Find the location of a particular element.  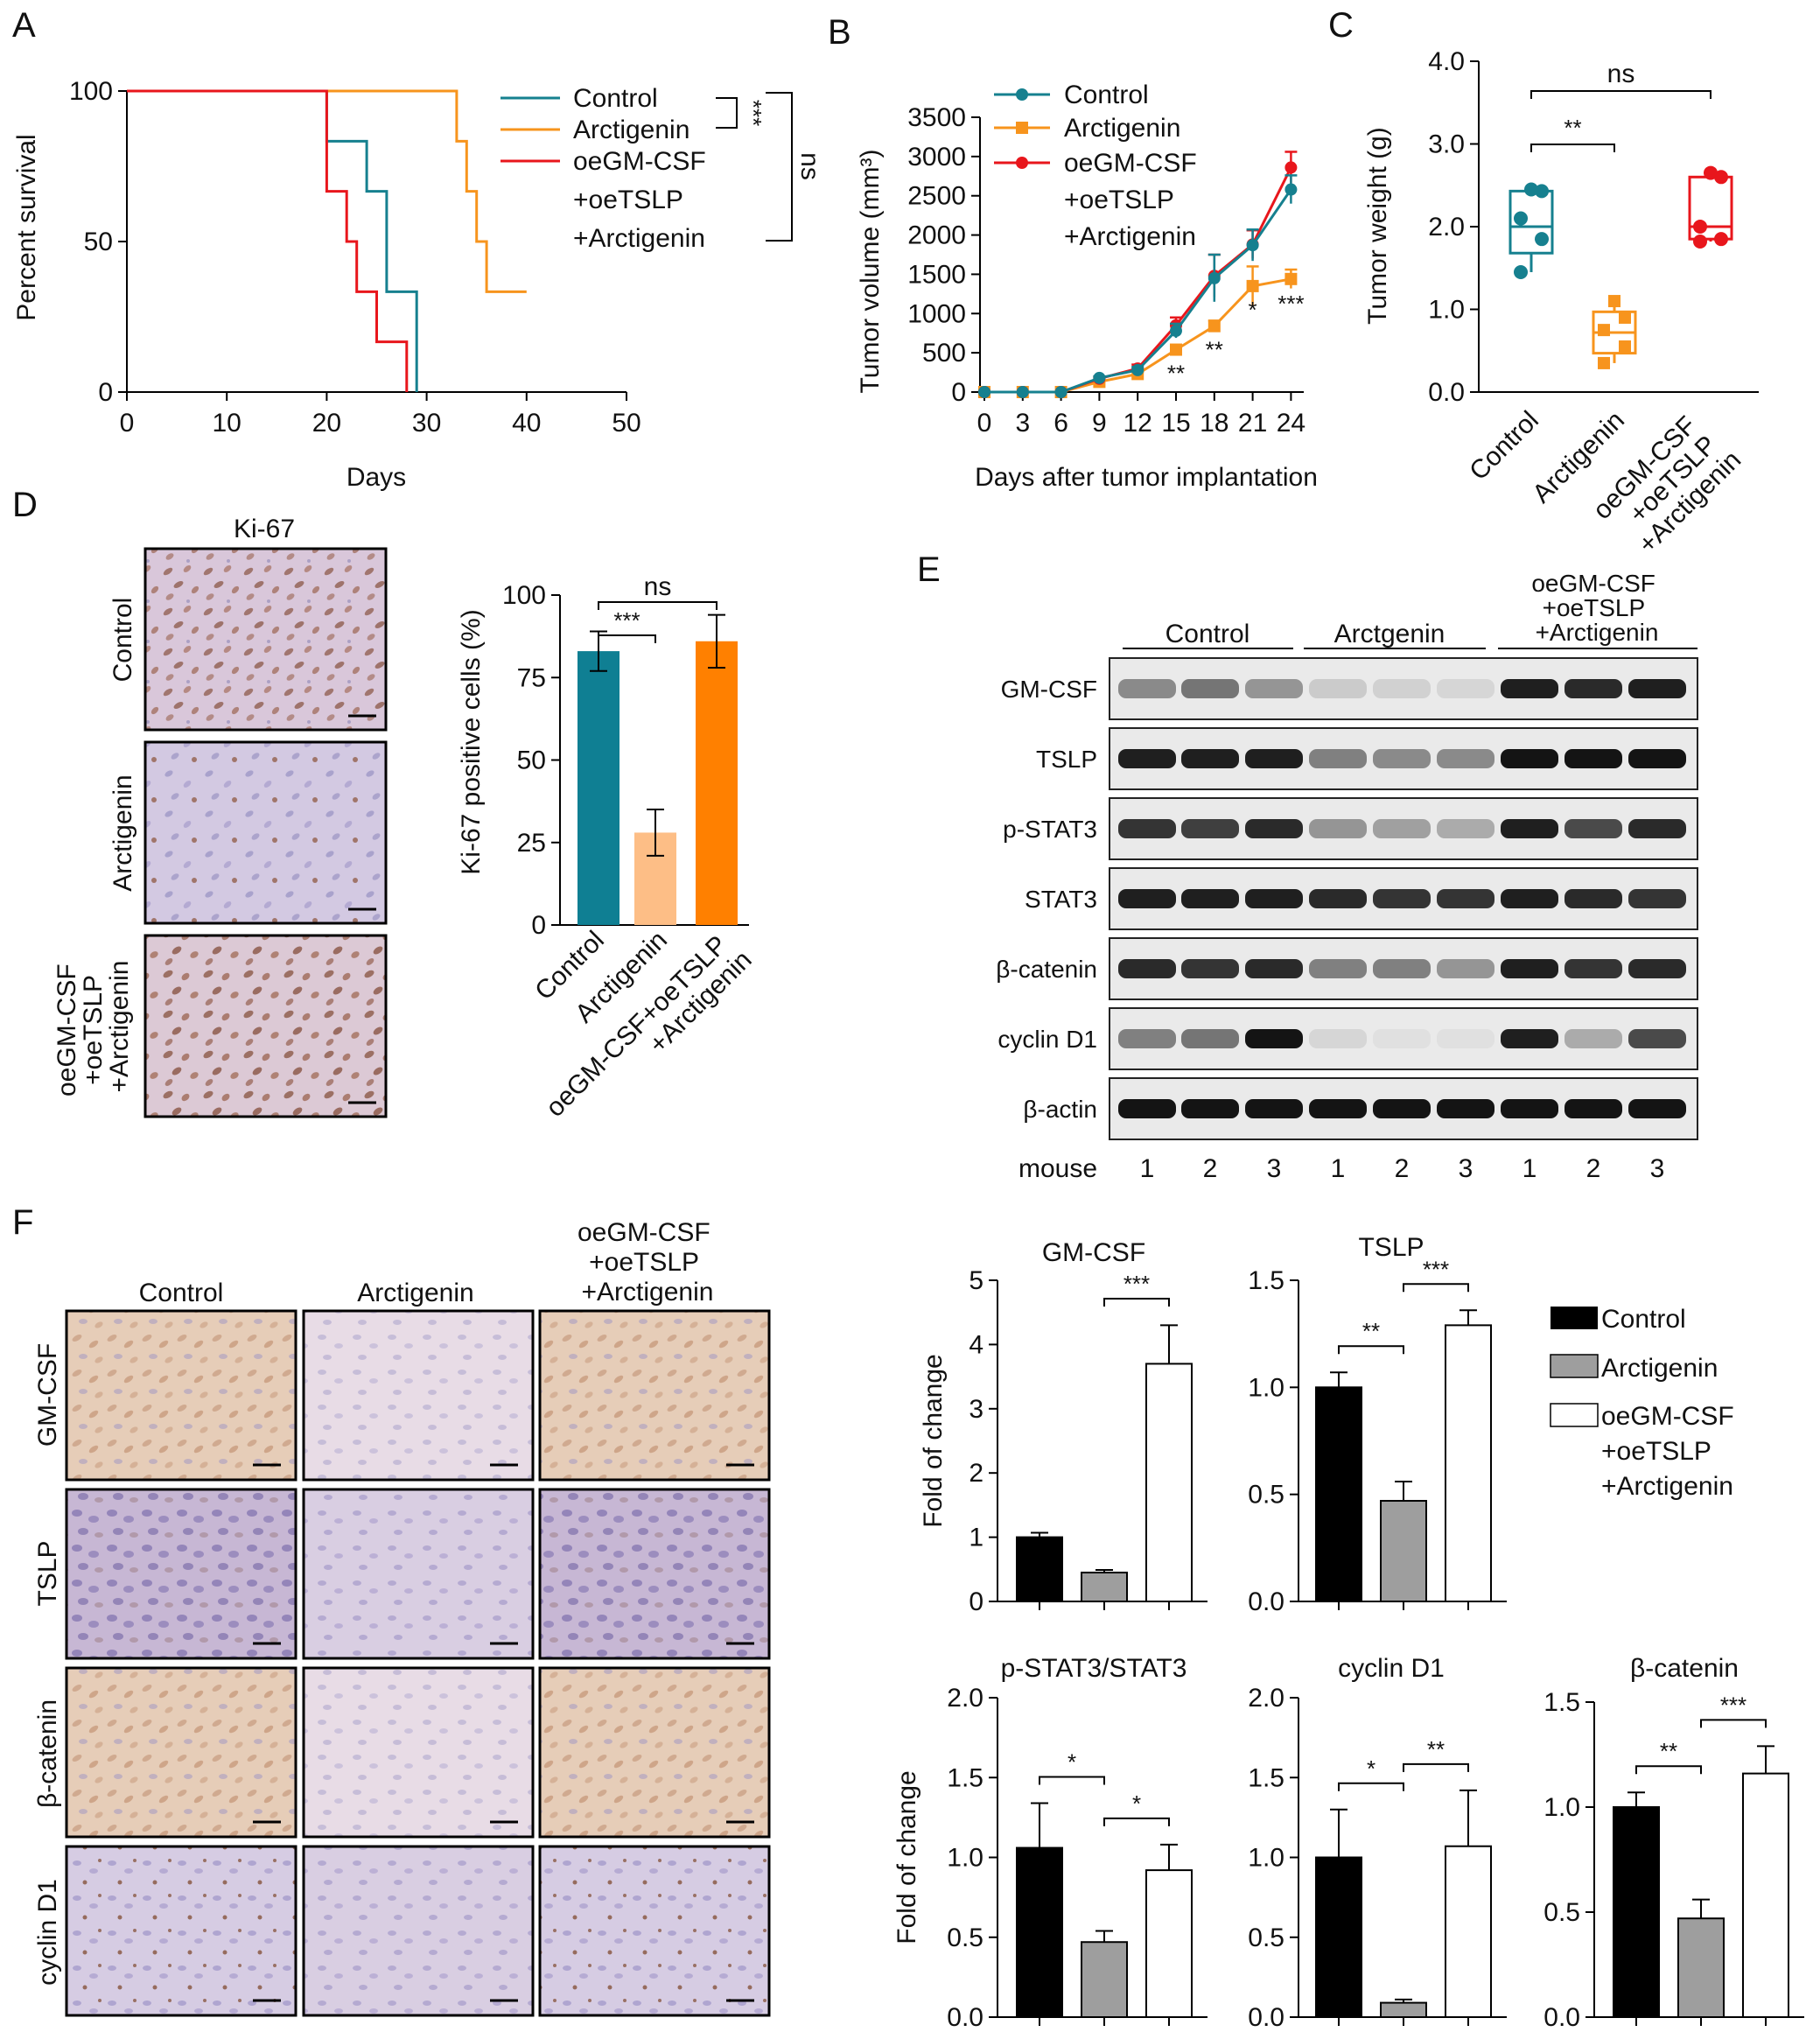

panel-c-ytick-label: 1.0 is located at coordinates (1446, 311).